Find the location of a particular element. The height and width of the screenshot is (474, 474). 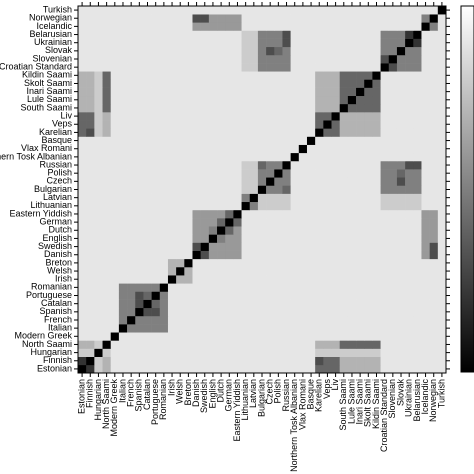

x-tick-label: Slovak is located at coordinates (400, 393).